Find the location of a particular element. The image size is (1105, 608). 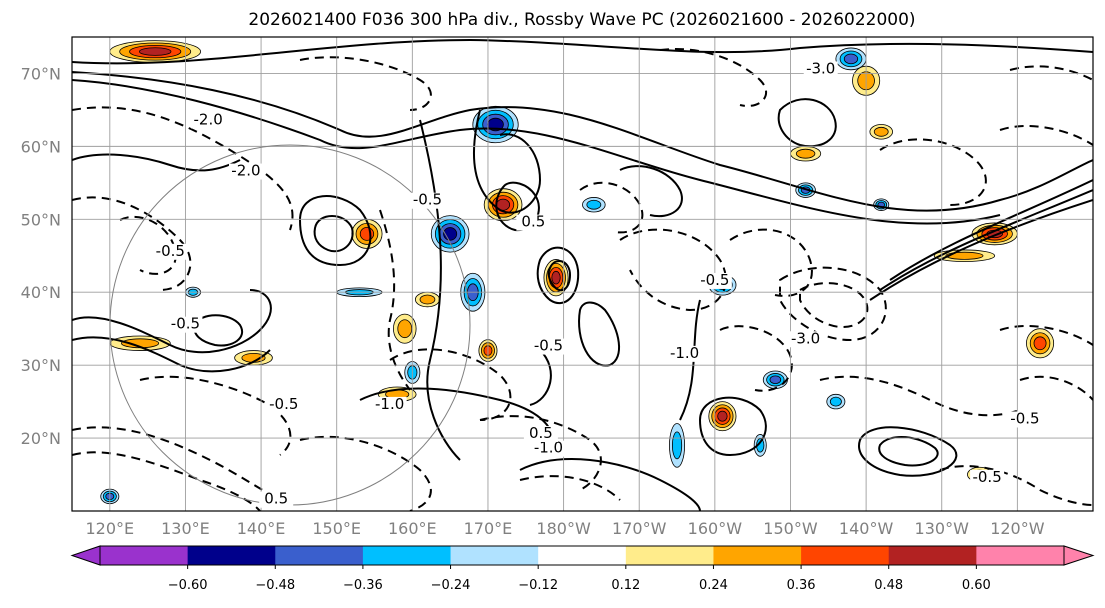

lon-tick-label: 120°W is located at coordinates (1017, 528).